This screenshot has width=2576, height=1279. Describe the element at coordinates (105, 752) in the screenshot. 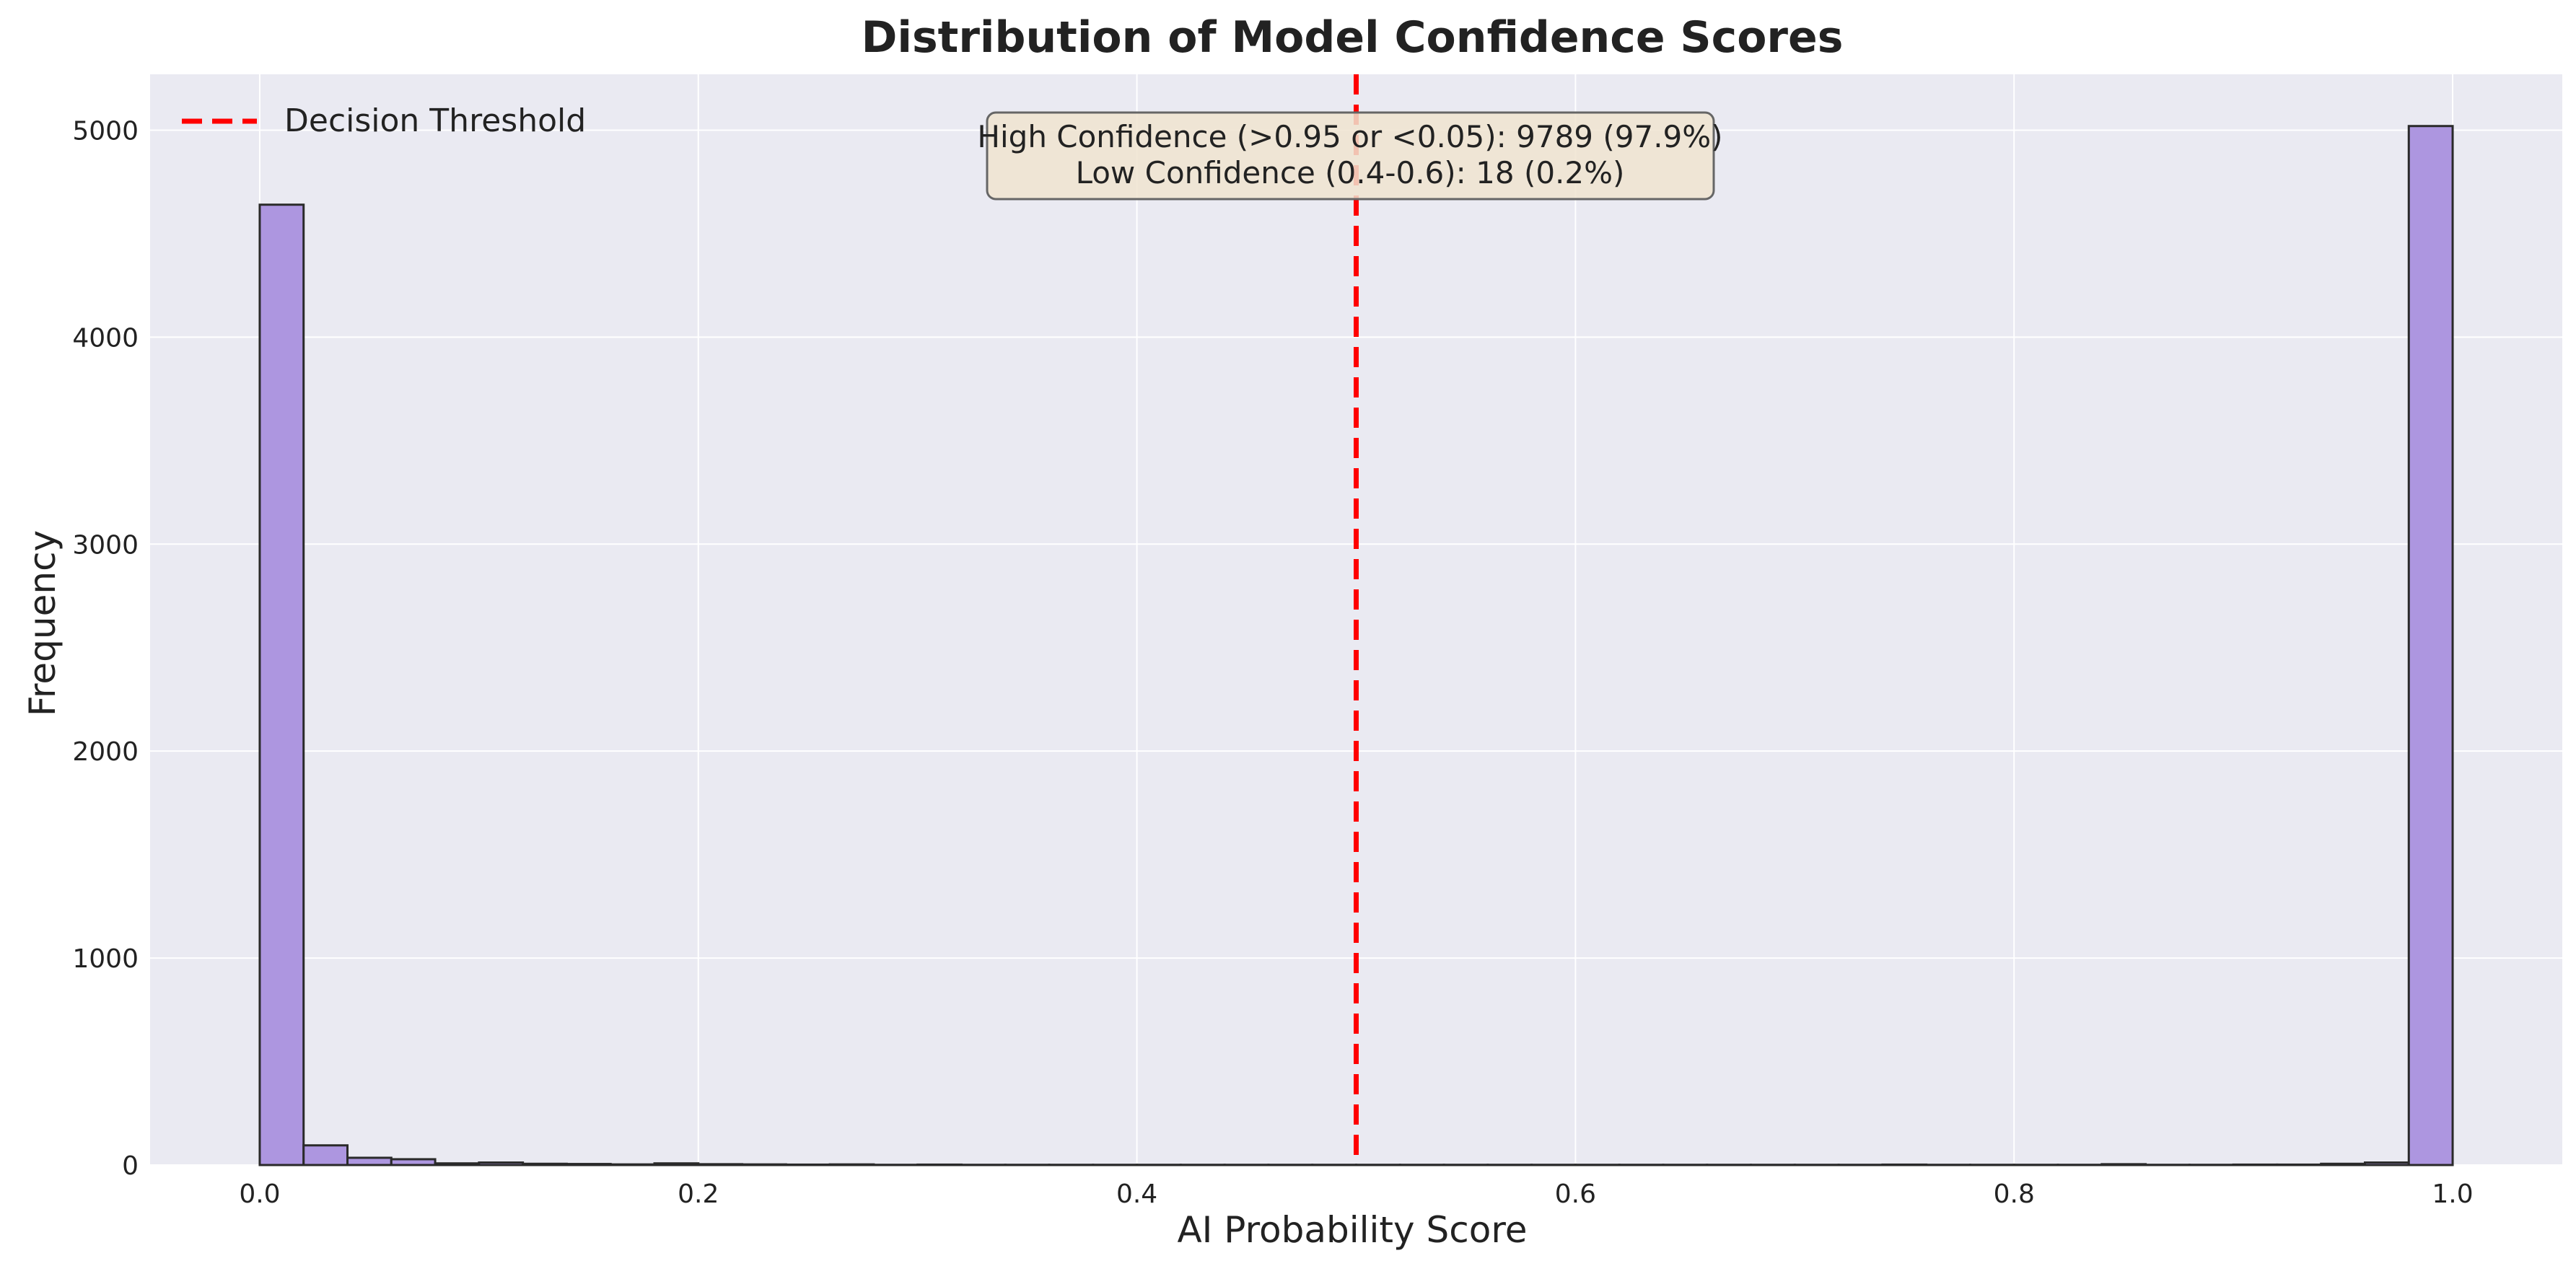

I see `y-tick-label: 2000` at that location.